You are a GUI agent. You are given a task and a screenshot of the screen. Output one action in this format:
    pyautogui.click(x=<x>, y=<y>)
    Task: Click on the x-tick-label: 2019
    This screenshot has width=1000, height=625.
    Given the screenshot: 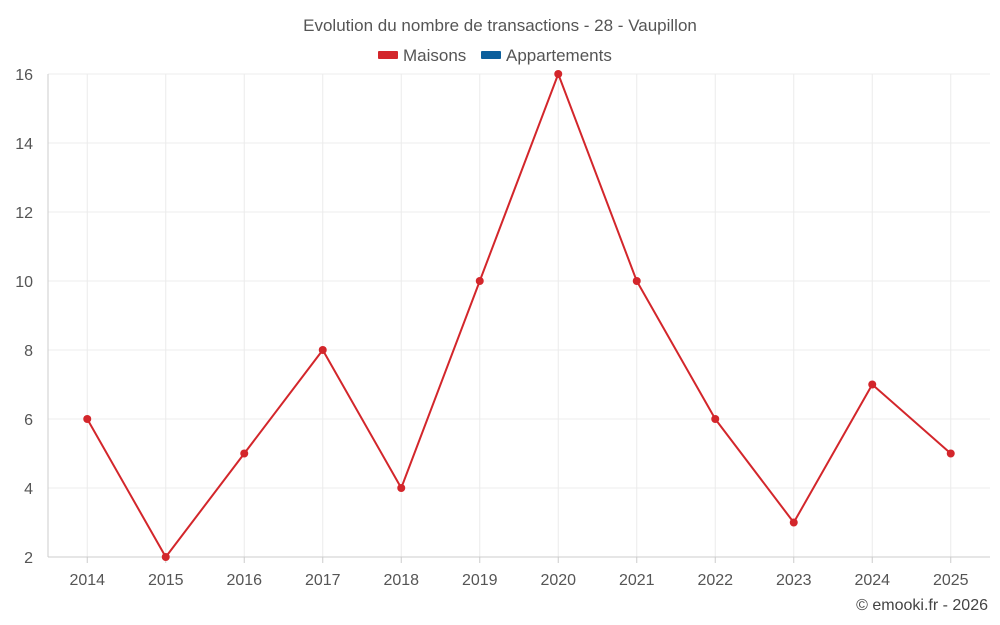 What is the action you would take?
    pyautogui.click(x=480, y=580)
    